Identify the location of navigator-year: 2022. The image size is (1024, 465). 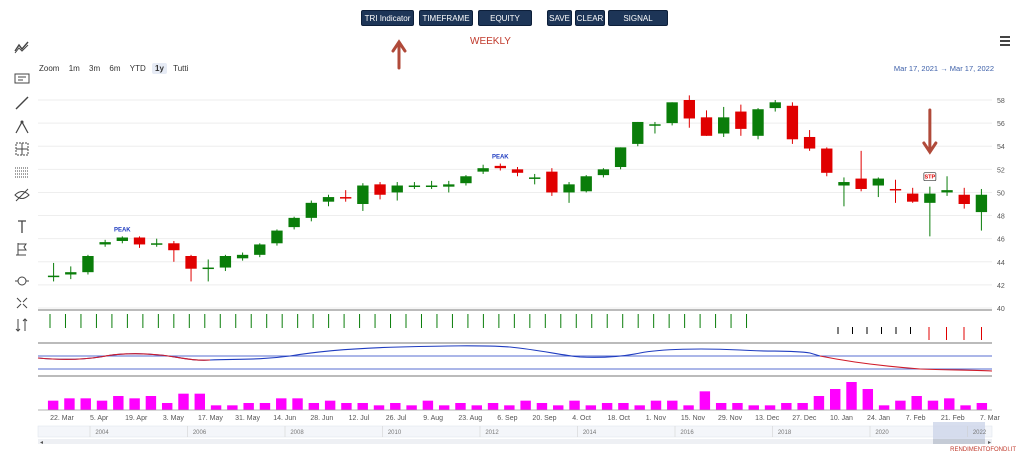
(980, 433).